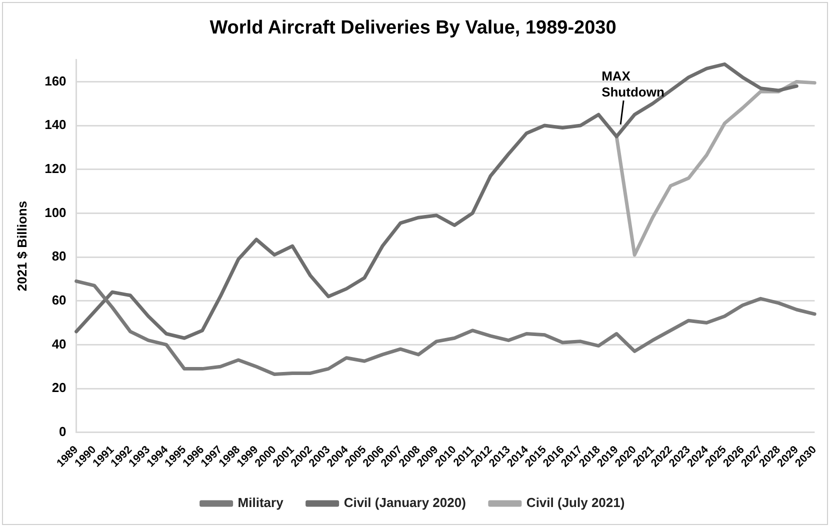  Describe the element at coordinates (59, 300) in the screenshot. I see `y-tick-label: 60` at that location.